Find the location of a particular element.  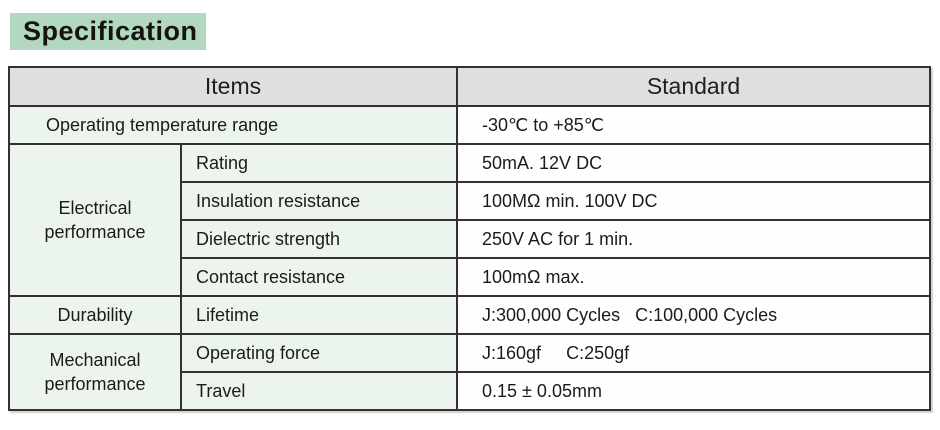

standard-dielectric-strength: 250V AC for 1 min. is located at coordinates (694, 239).